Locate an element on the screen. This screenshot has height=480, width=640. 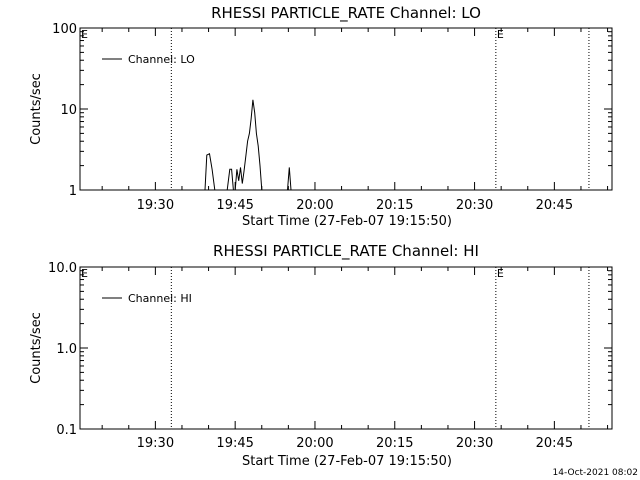
chart-title: RHESSI PARTICLE_RATE Channel: HI is located at coordinates (346, 251).